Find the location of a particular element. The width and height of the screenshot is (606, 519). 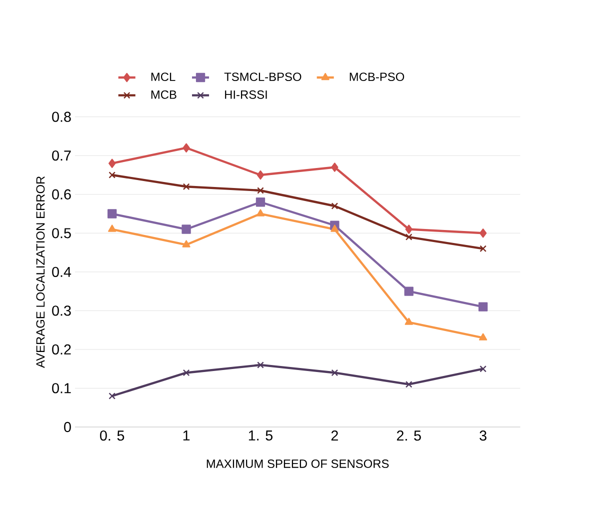

x-tick-label: 1. 5 is located at coordinates (260, 435).